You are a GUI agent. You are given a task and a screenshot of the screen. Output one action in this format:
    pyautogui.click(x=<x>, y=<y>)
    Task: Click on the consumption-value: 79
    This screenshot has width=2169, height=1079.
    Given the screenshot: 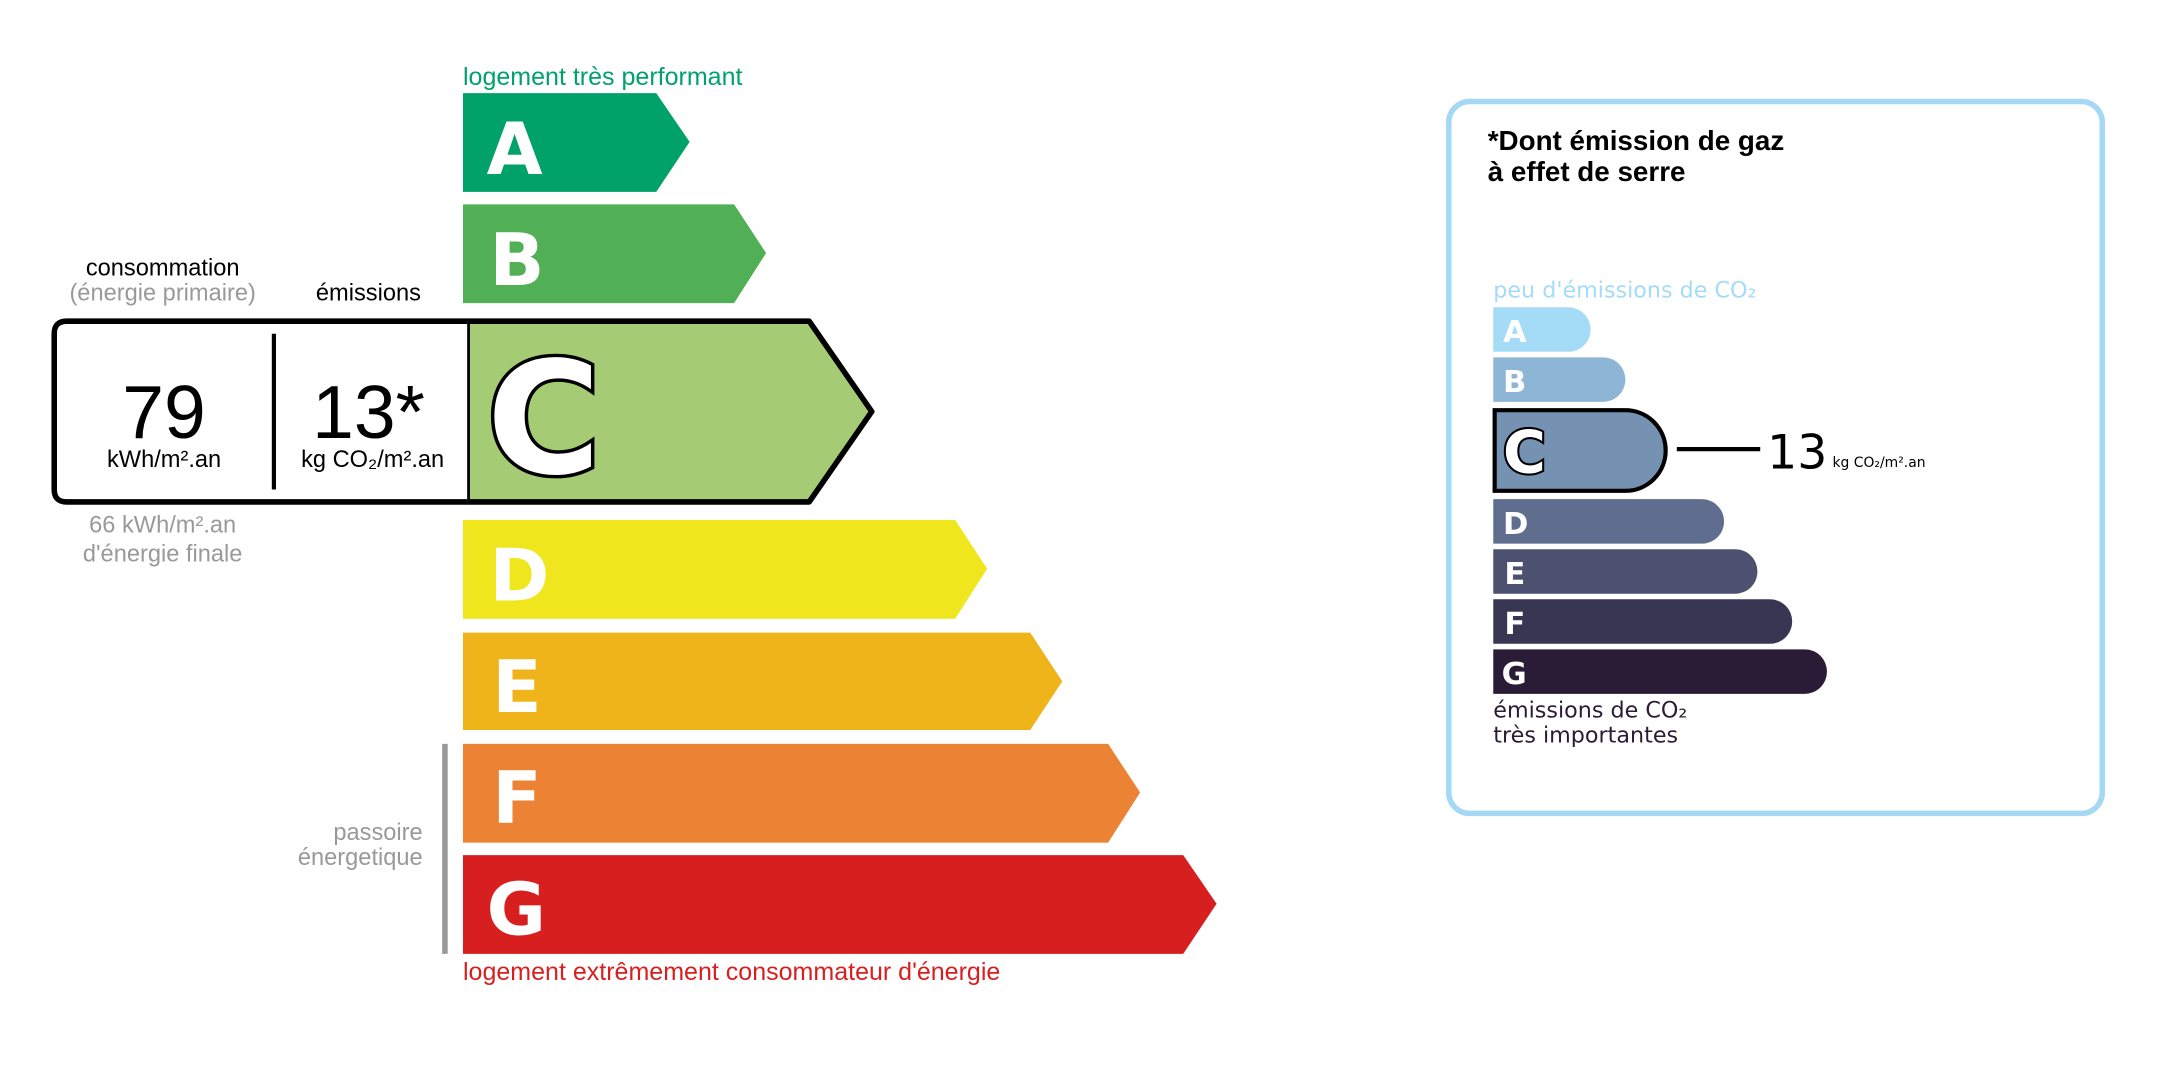 What is the action you would take?
    pyautogui.click(x=164, y=412)
    